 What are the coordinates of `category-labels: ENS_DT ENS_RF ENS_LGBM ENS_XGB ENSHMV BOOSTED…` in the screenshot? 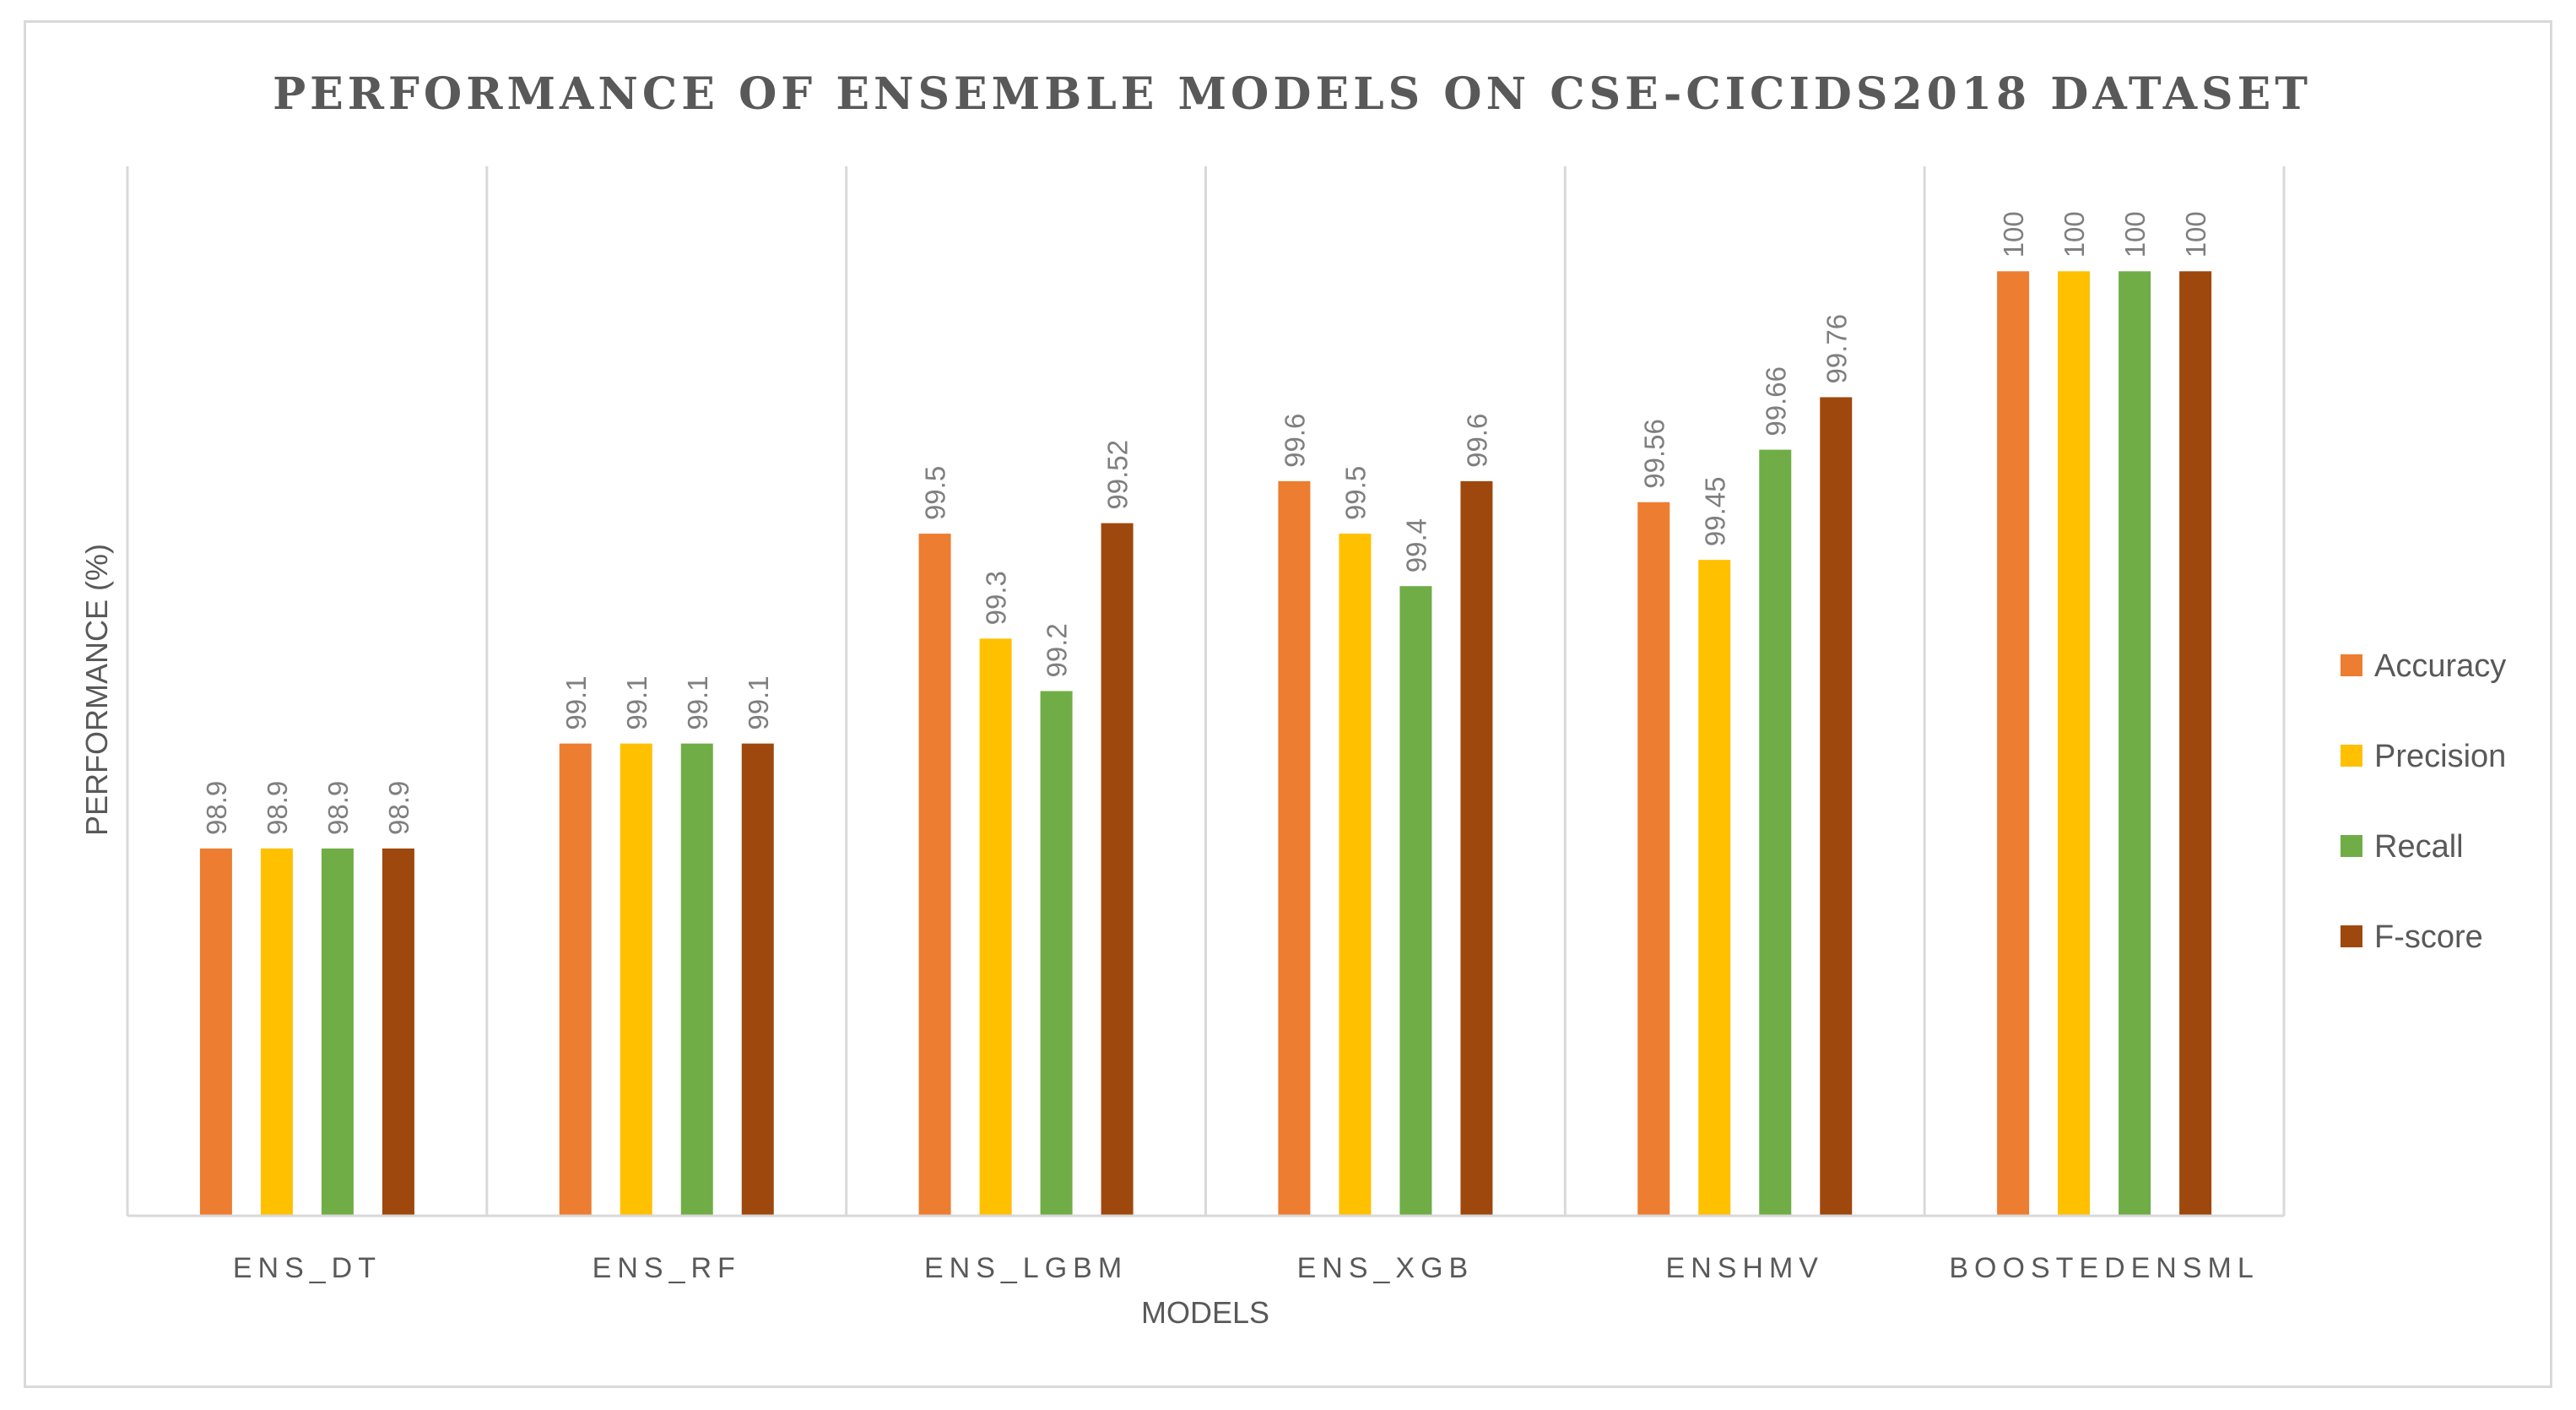 It's located at (1246, 1268).